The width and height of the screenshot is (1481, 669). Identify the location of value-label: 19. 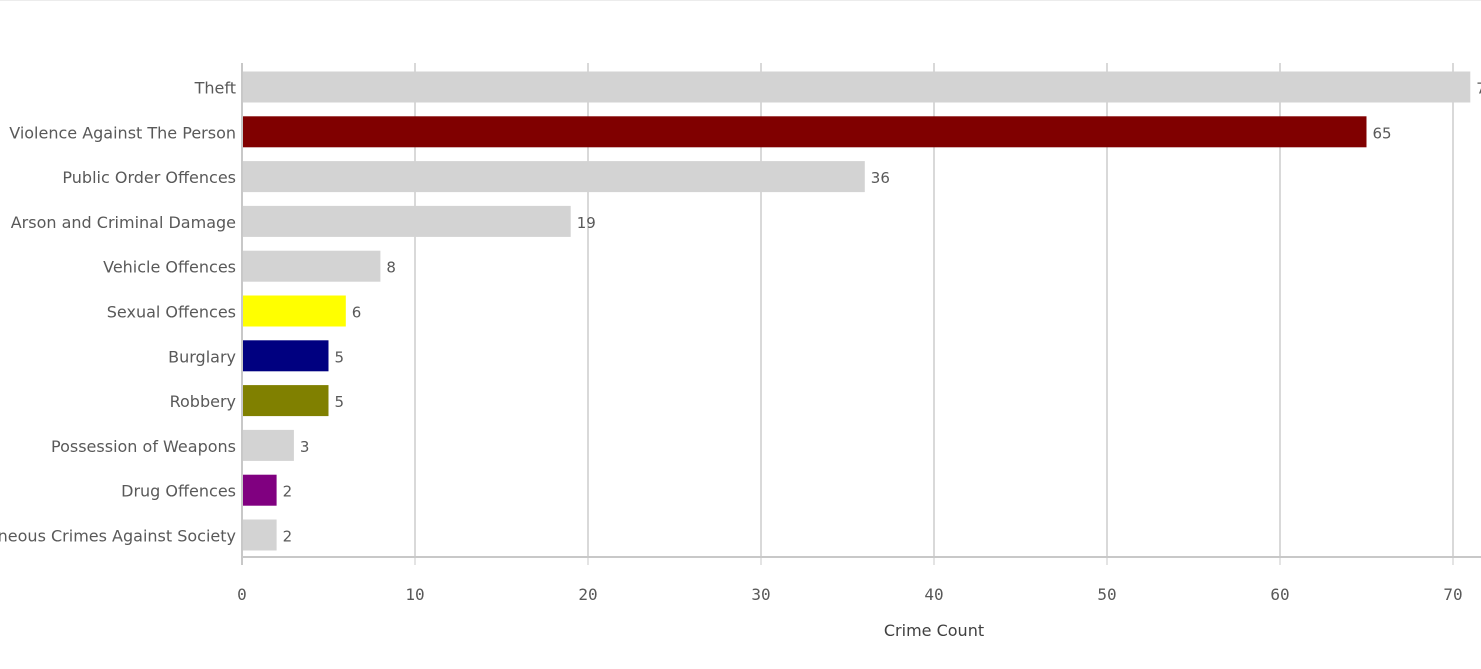
(586, 223).